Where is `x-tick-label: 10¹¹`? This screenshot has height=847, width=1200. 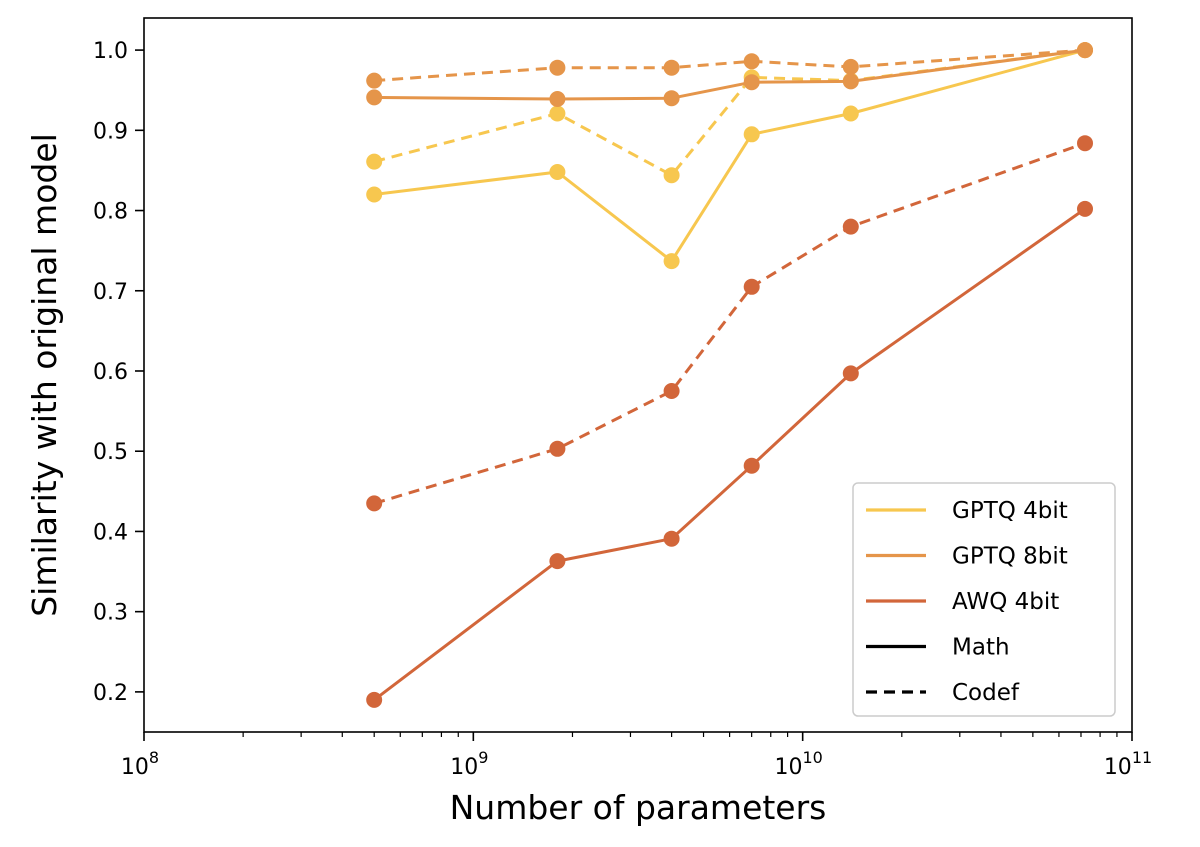
x-tick-label: 10¹¹ is located at coordinates (1128, 764).